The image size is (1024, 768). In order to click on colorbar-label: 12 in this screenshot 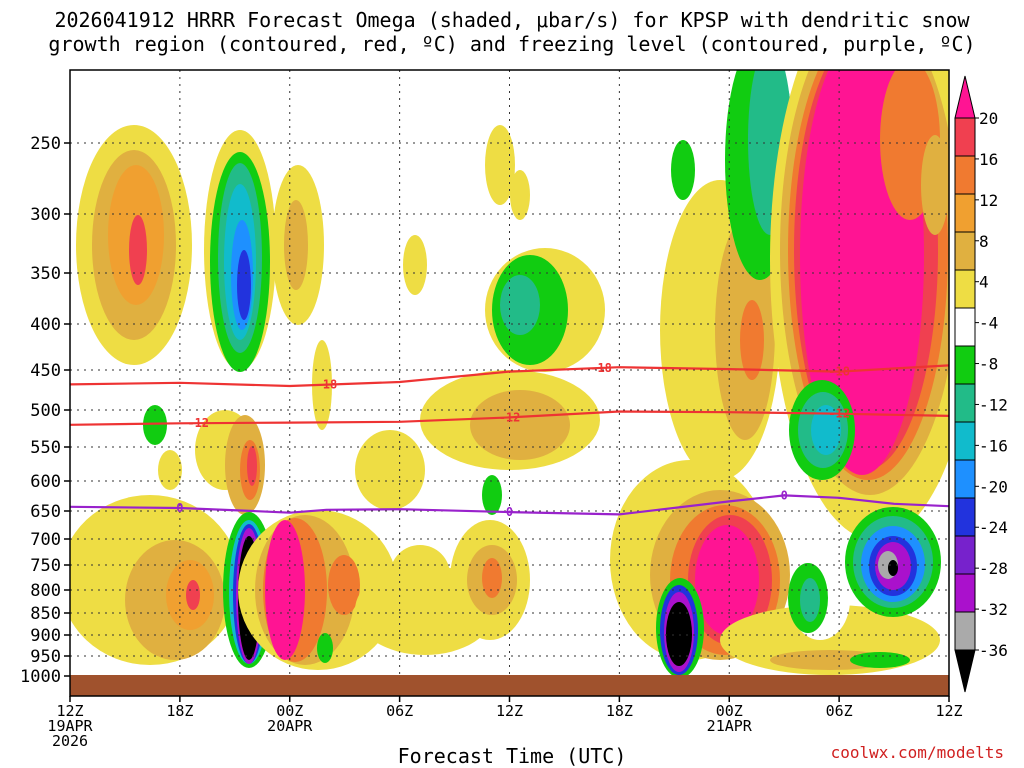, I will do `click(988, 200)`.